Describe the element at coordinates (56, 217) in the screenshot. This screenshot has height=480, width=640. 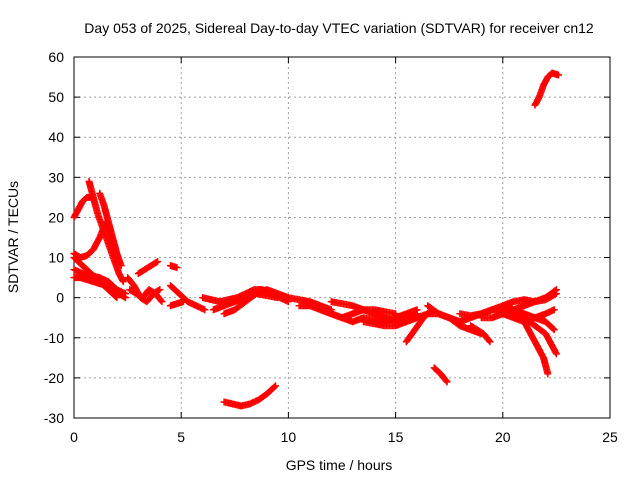
I see `y-tick-label: 20` at that location.